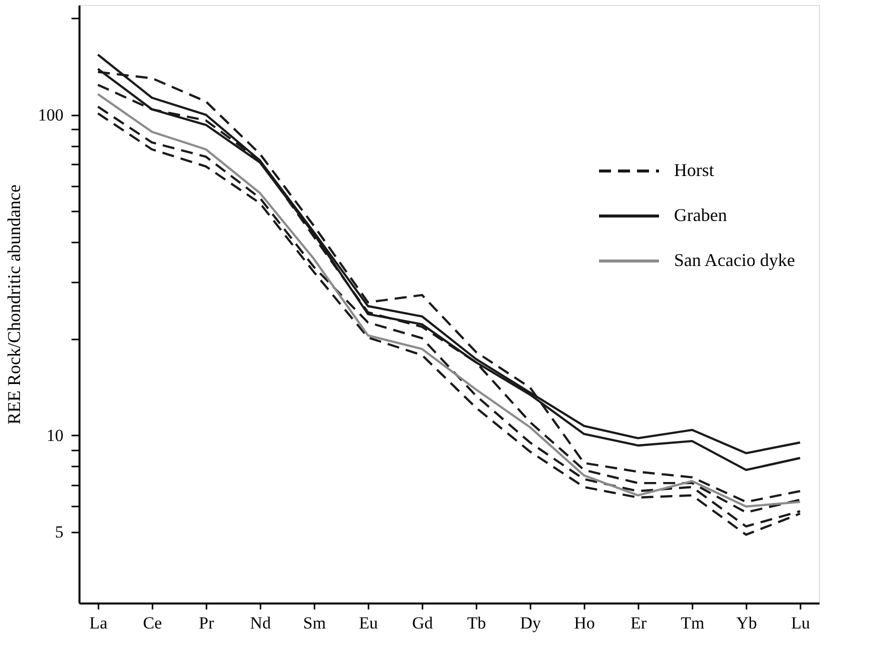 The image size is (870, 662). I want to click on x-tick-label: Tb, so click(476, 623).